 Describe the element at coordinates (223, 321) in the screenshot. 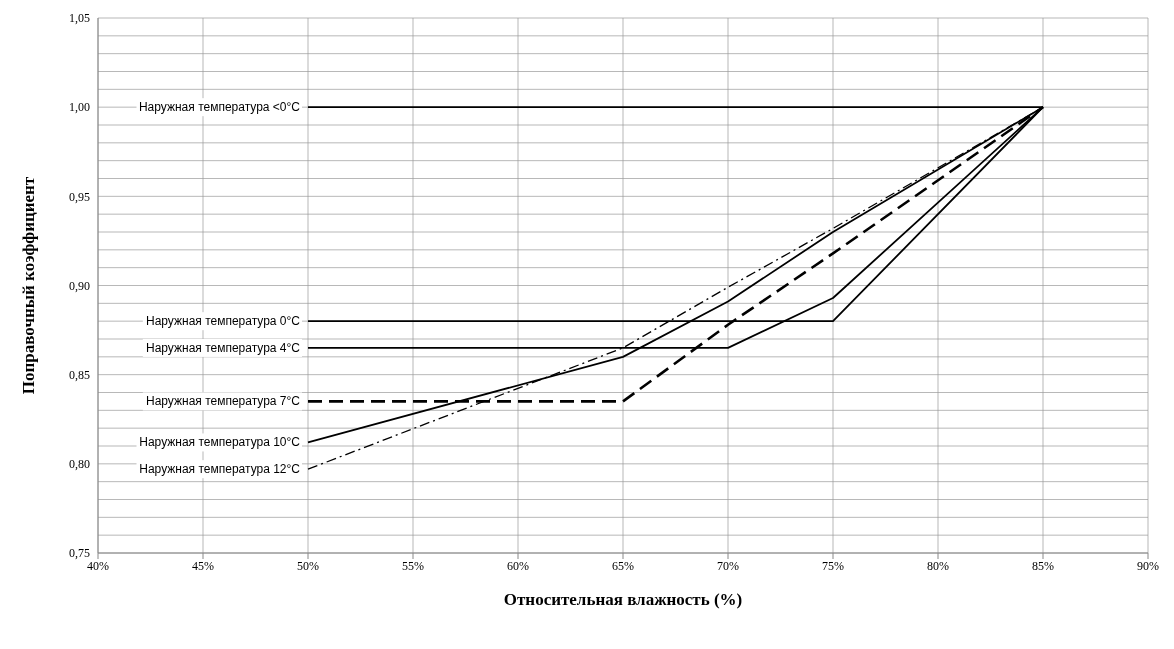

I see `series-label: Наружная температура 0°C` at that location.